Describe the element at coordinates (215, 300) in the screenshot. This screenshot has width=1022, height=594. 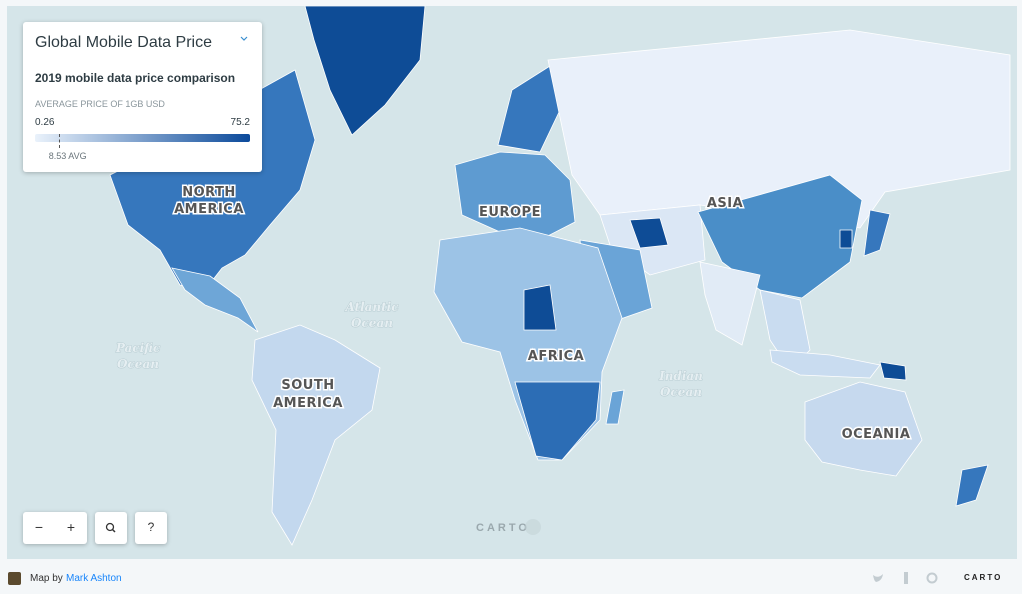
I see `central-america` at that location.